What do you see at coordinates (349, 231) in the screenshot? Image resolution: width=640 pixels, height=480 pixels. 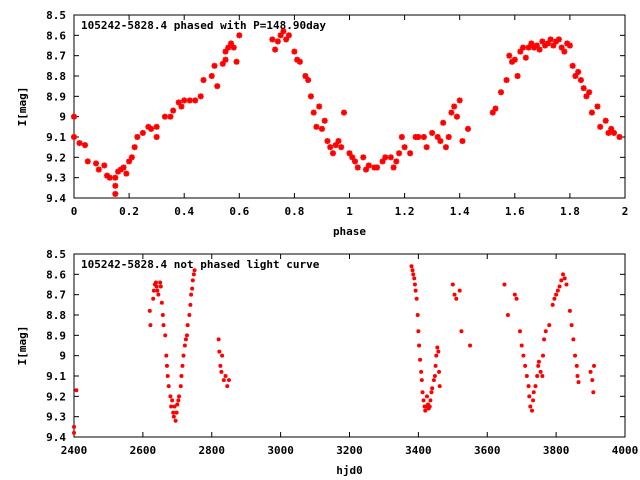 I see `x-axis-label: phase` at bounding box center [349, 231].